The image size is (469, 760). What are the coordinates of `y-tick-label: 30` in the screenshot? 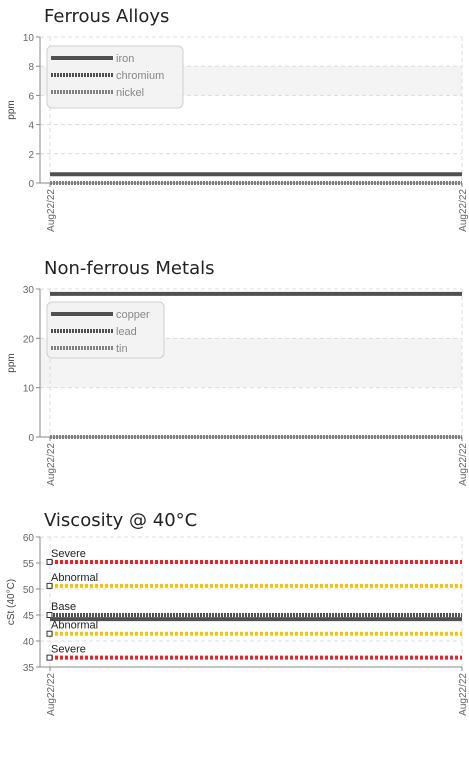 It's located at (29, 290).